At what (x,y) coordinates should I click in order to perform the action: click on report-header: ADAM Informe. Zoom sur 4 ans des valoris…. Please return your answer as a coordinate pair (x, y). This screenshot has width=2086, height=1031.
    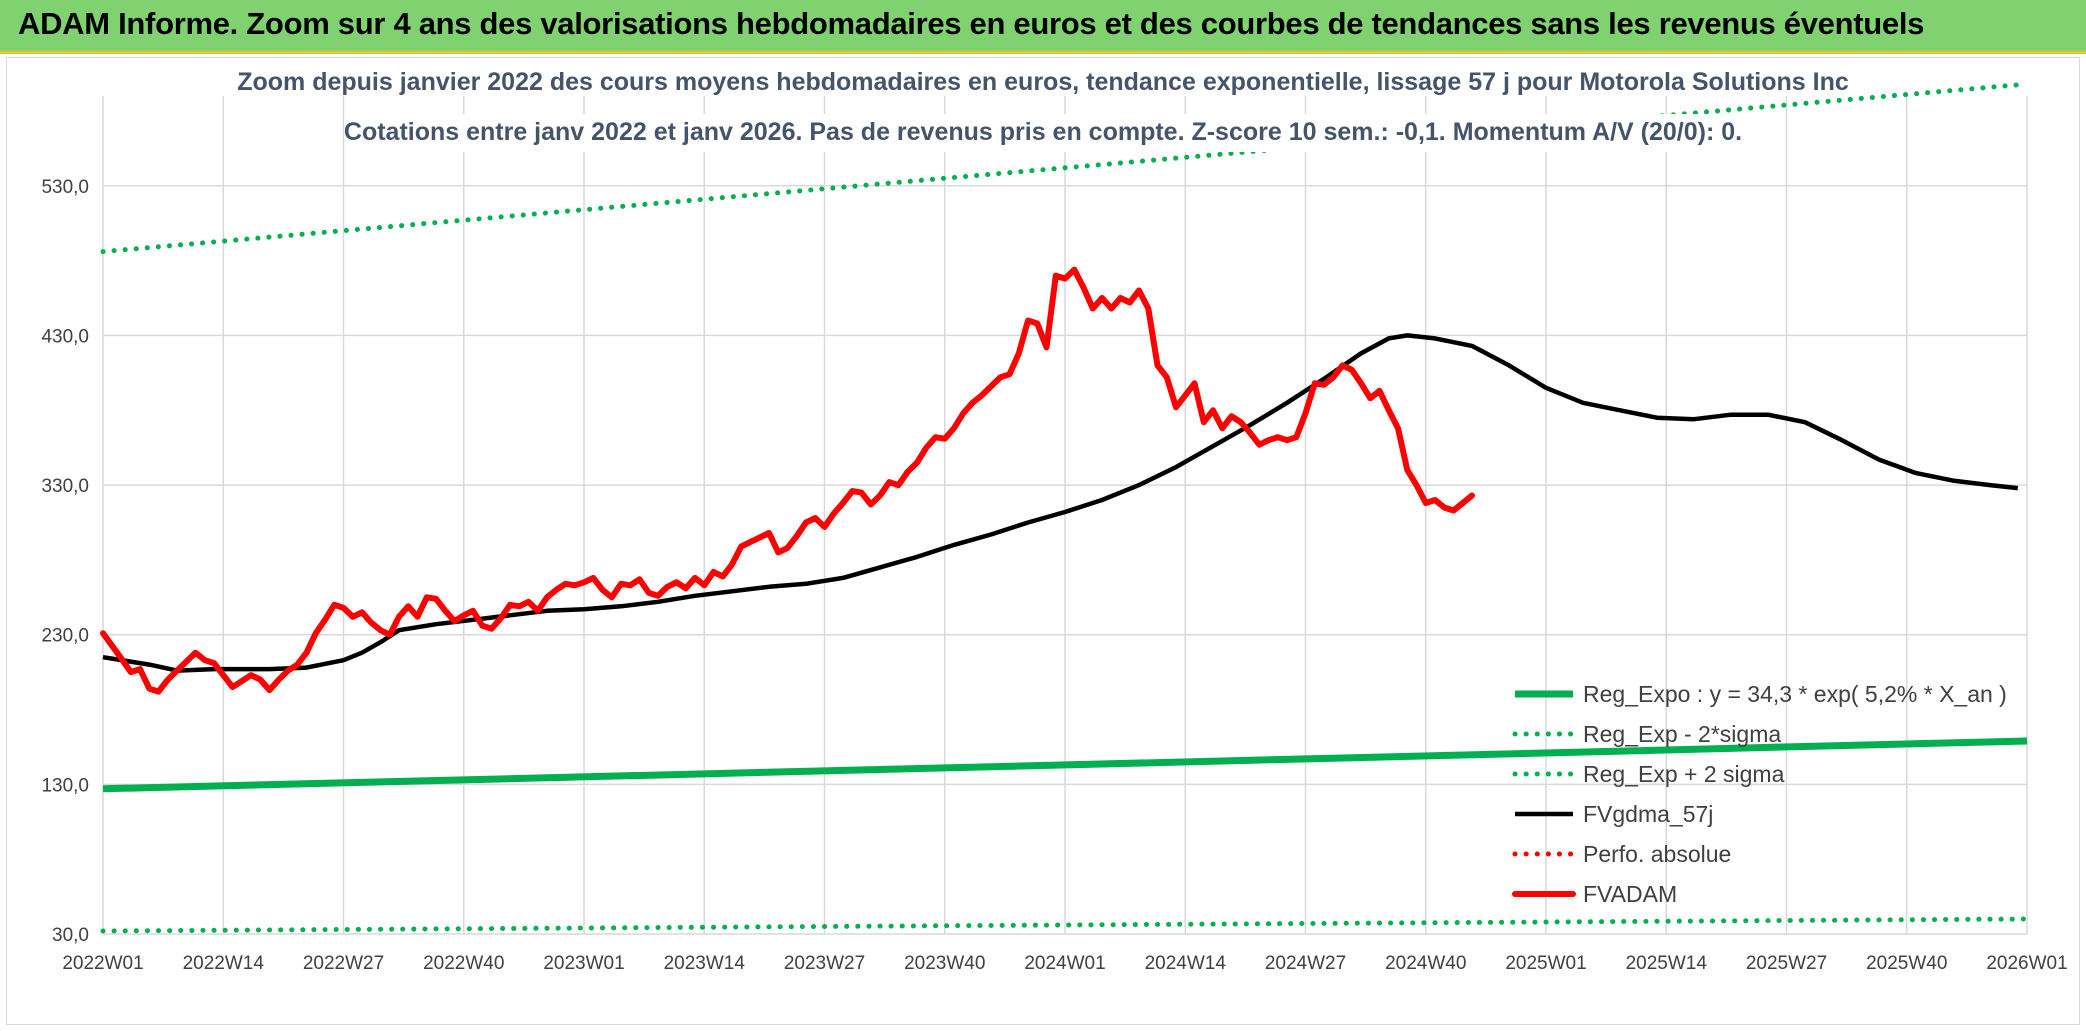
    Looking at the image, I should click on (1043, 27).